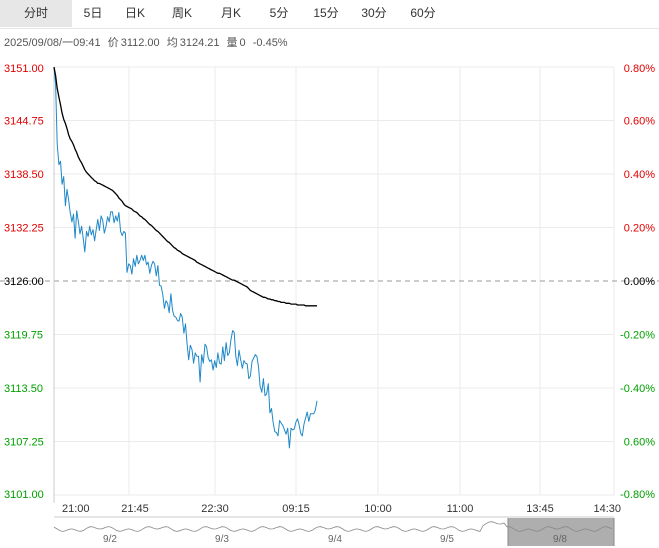 This screenshot has width=659, height=548. What do you see at coordinates (296, 509) in the screenshot?
I see `x-axis-label: 09:15` at bounding box center [296, 509].